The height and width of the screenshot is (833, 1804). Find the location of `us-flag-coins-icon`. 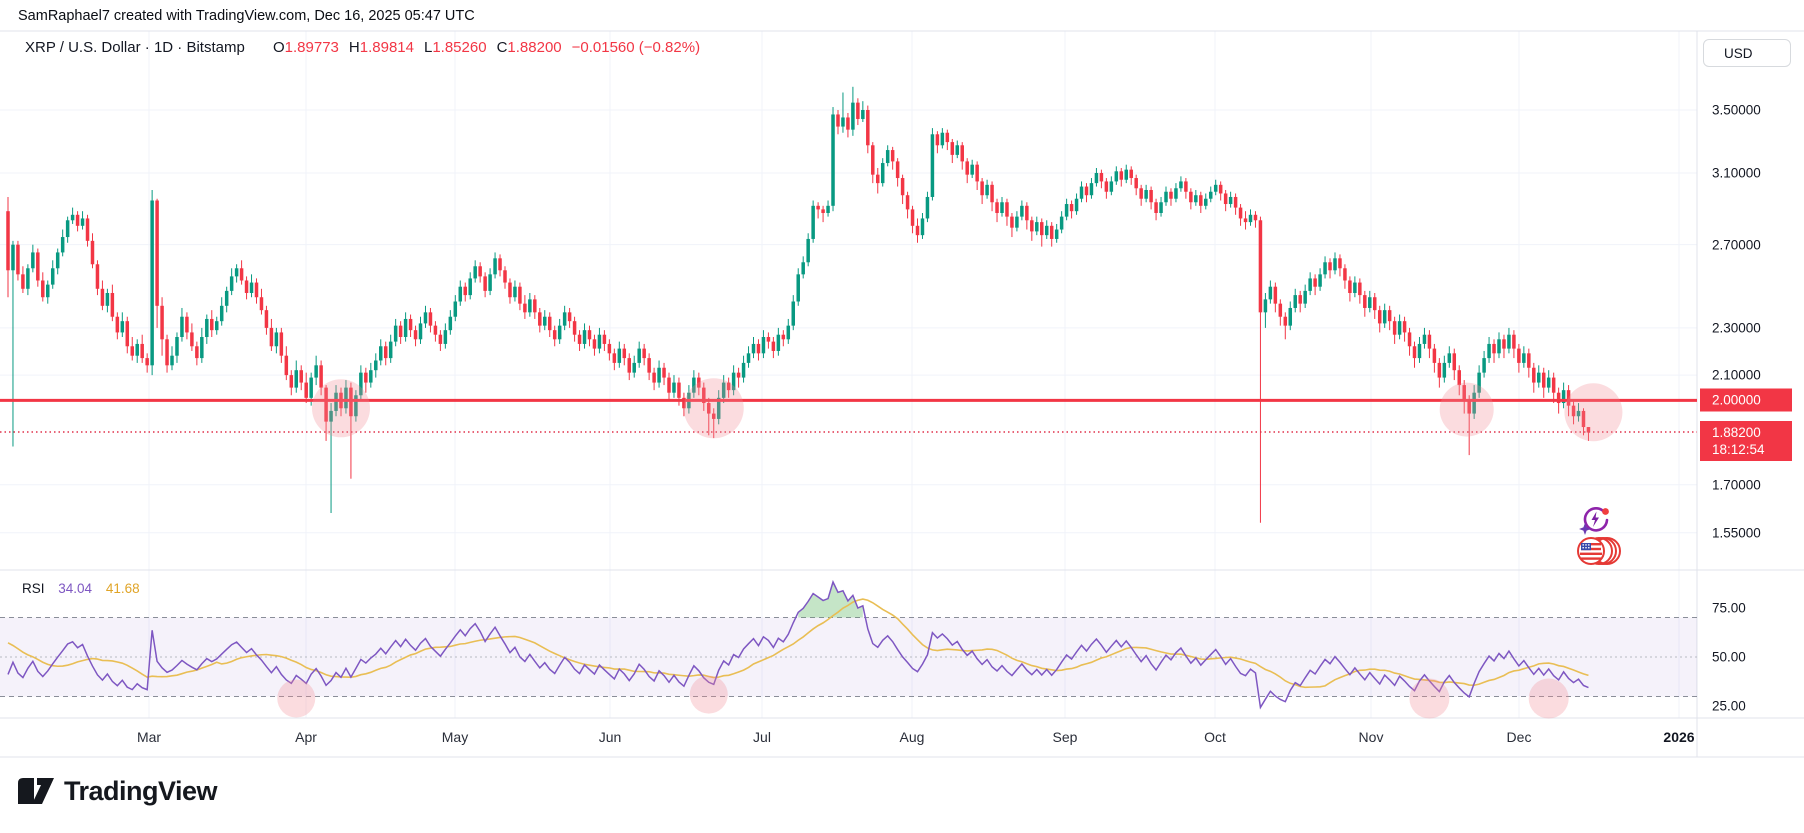

us-flag-coins-icon is located at coordinates (1599, 553).